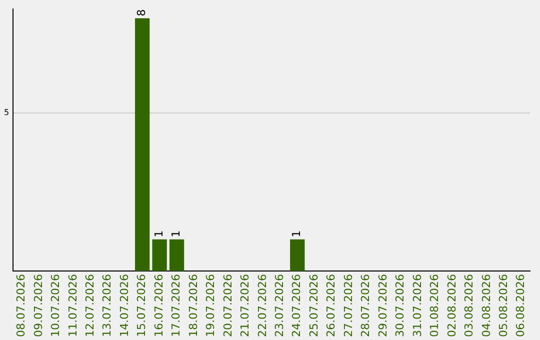 Image resolution: width=540 pixels, height=340 pixels. What do you see at coordinates (141, 306) in the screenshot?
I see `x-tick-label: 15.07.2026` at bounding box center [141, 306].